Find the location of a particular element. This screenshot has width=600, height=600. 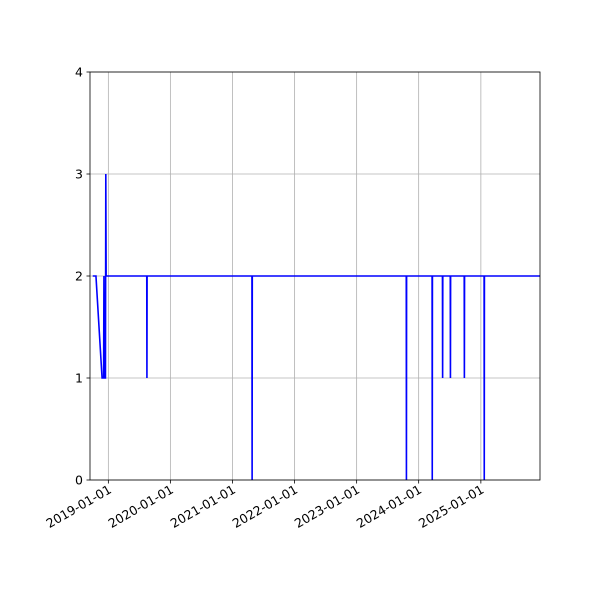

y-tick-label: 0 is located at coordinates (79, 480).